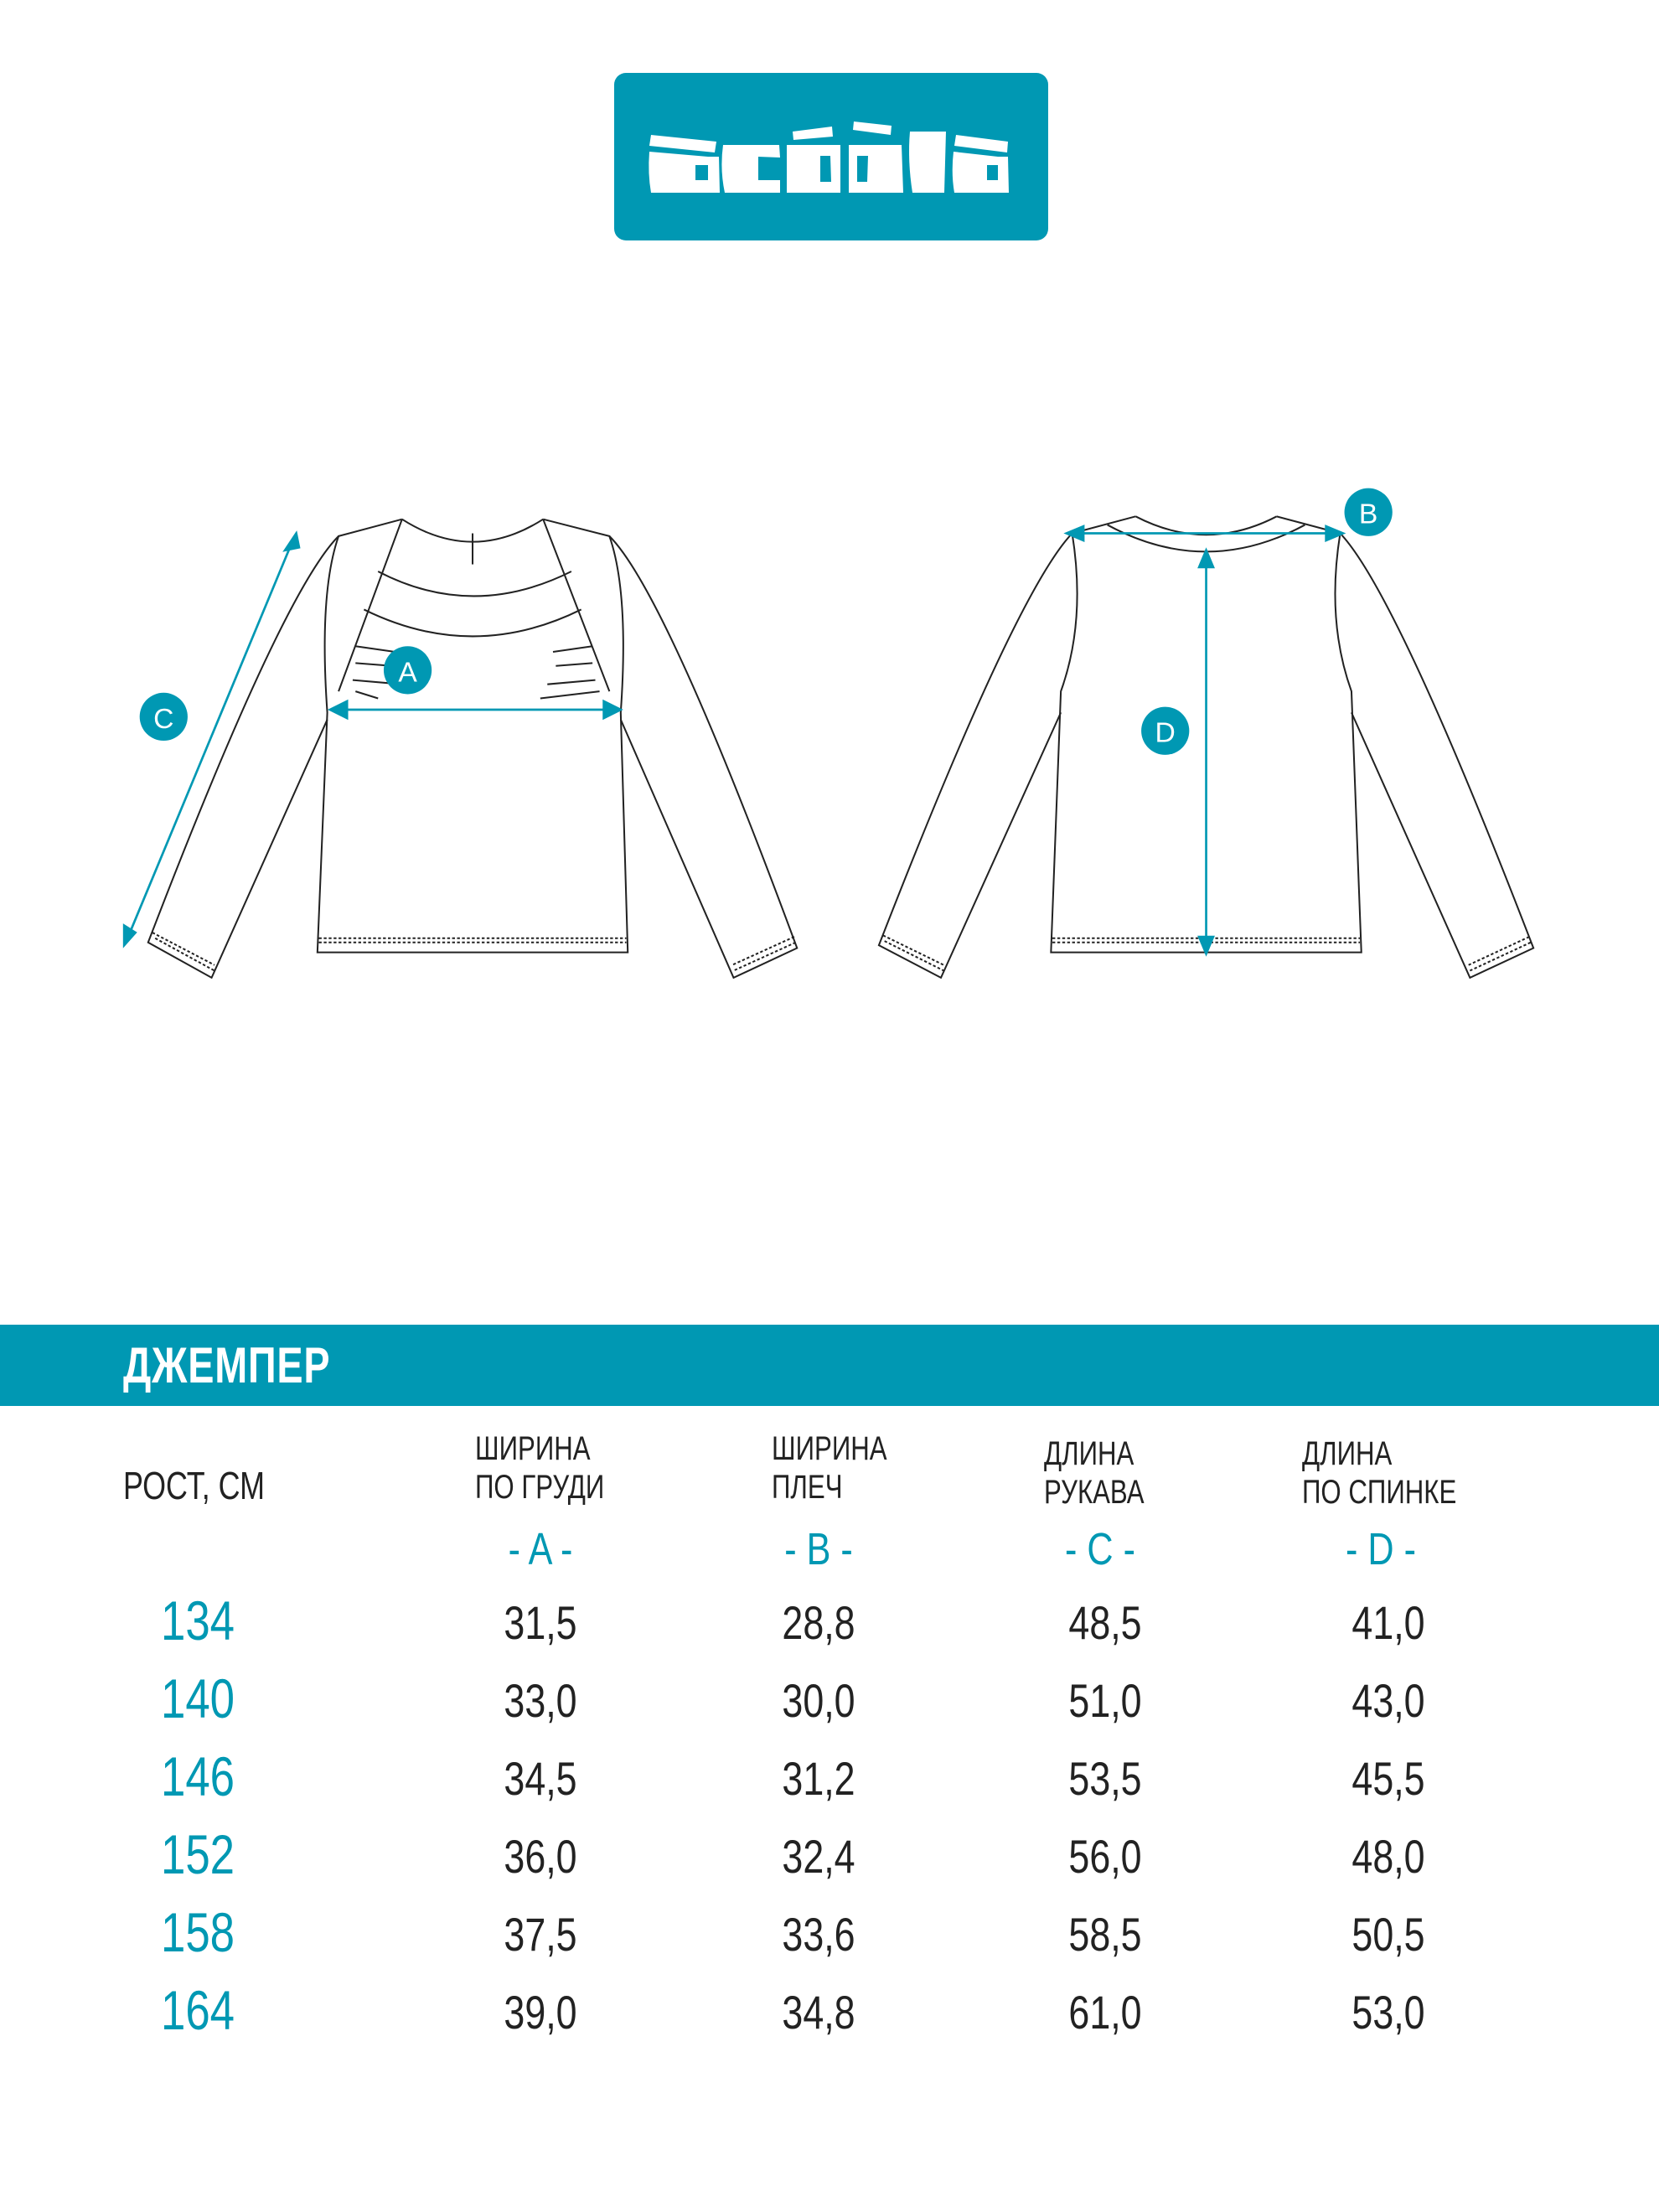  Describe the element at coordinates (1379, 1492) in the screenshot. I see `col-d-line2: ПО СПИНКЕ` at that location.